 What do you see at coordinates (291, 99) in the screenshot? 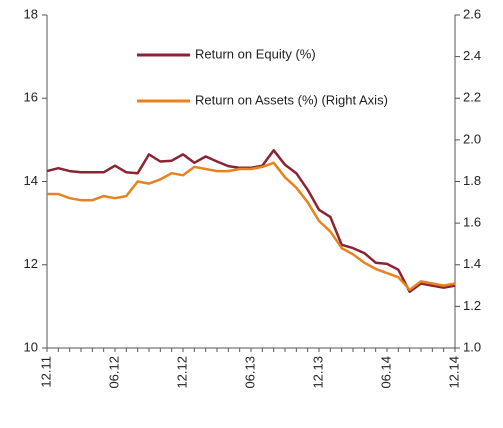
I see `legend-label: Return on Assets (%) (Right Axis)` at bounding box center [291, 99].